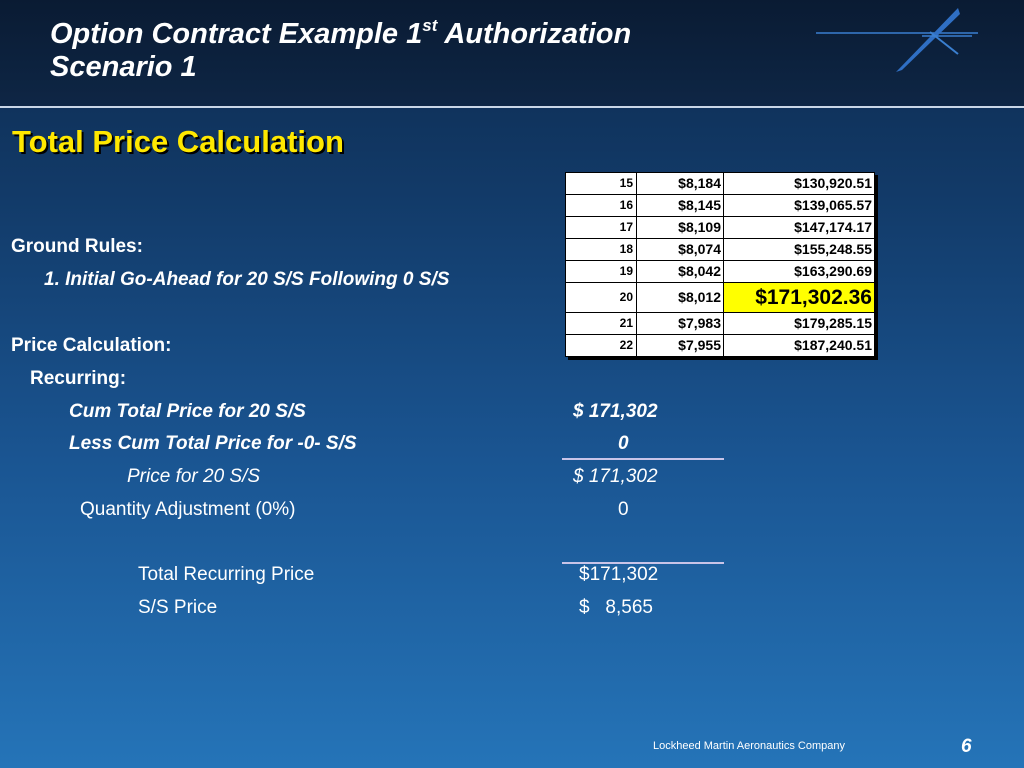  I want to click on calc-label-quantity-adjustment: Quantity Adjustment (0%), so click(188, 509).